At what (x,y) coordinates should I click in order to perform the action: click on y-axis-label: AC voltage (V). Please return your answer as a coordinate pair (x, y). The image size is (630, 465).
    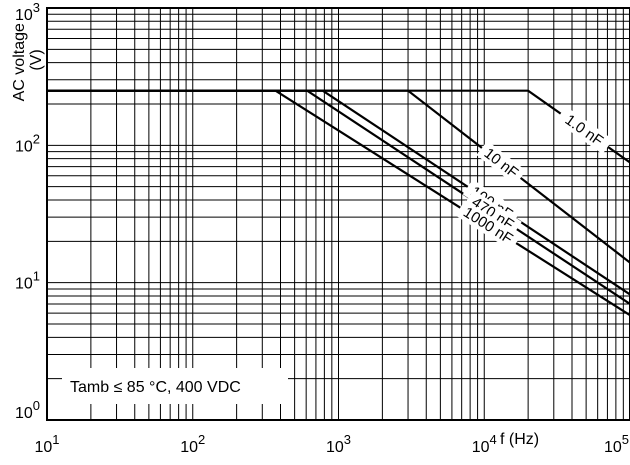
    Looking at the image, I should click on (28, 60).